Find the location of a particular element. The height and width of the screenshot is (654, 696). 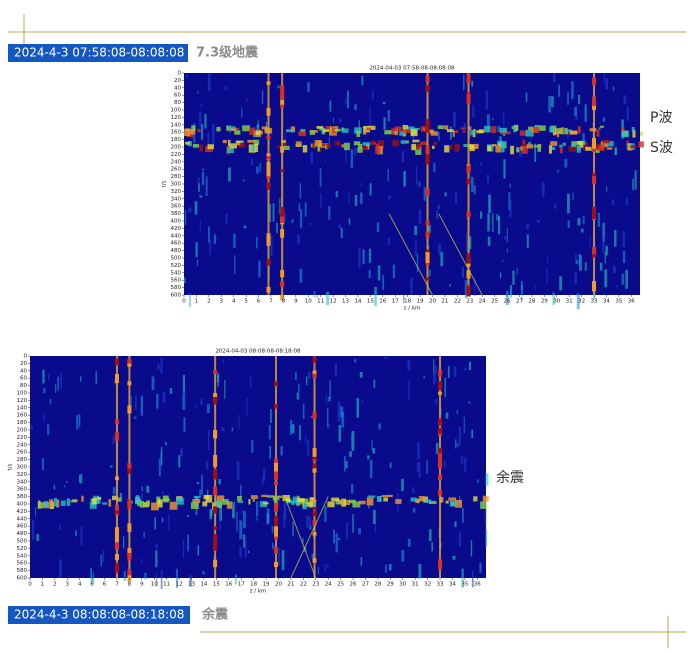

y-tick-label: 180 is located at coordinates (176, 140).